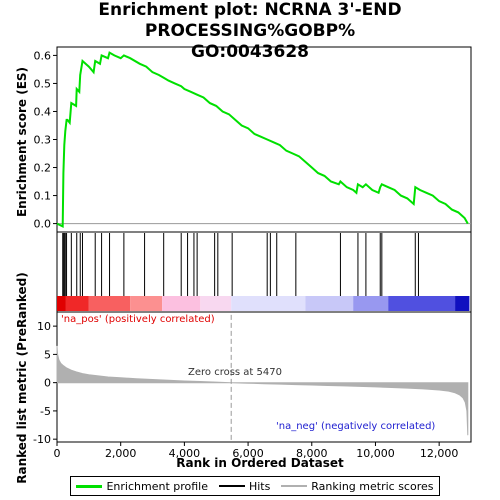  What do you see at coordinates (57, 453) in the screenshot?
I see `x-tick-label: 0` at bounding box center [57, 453].